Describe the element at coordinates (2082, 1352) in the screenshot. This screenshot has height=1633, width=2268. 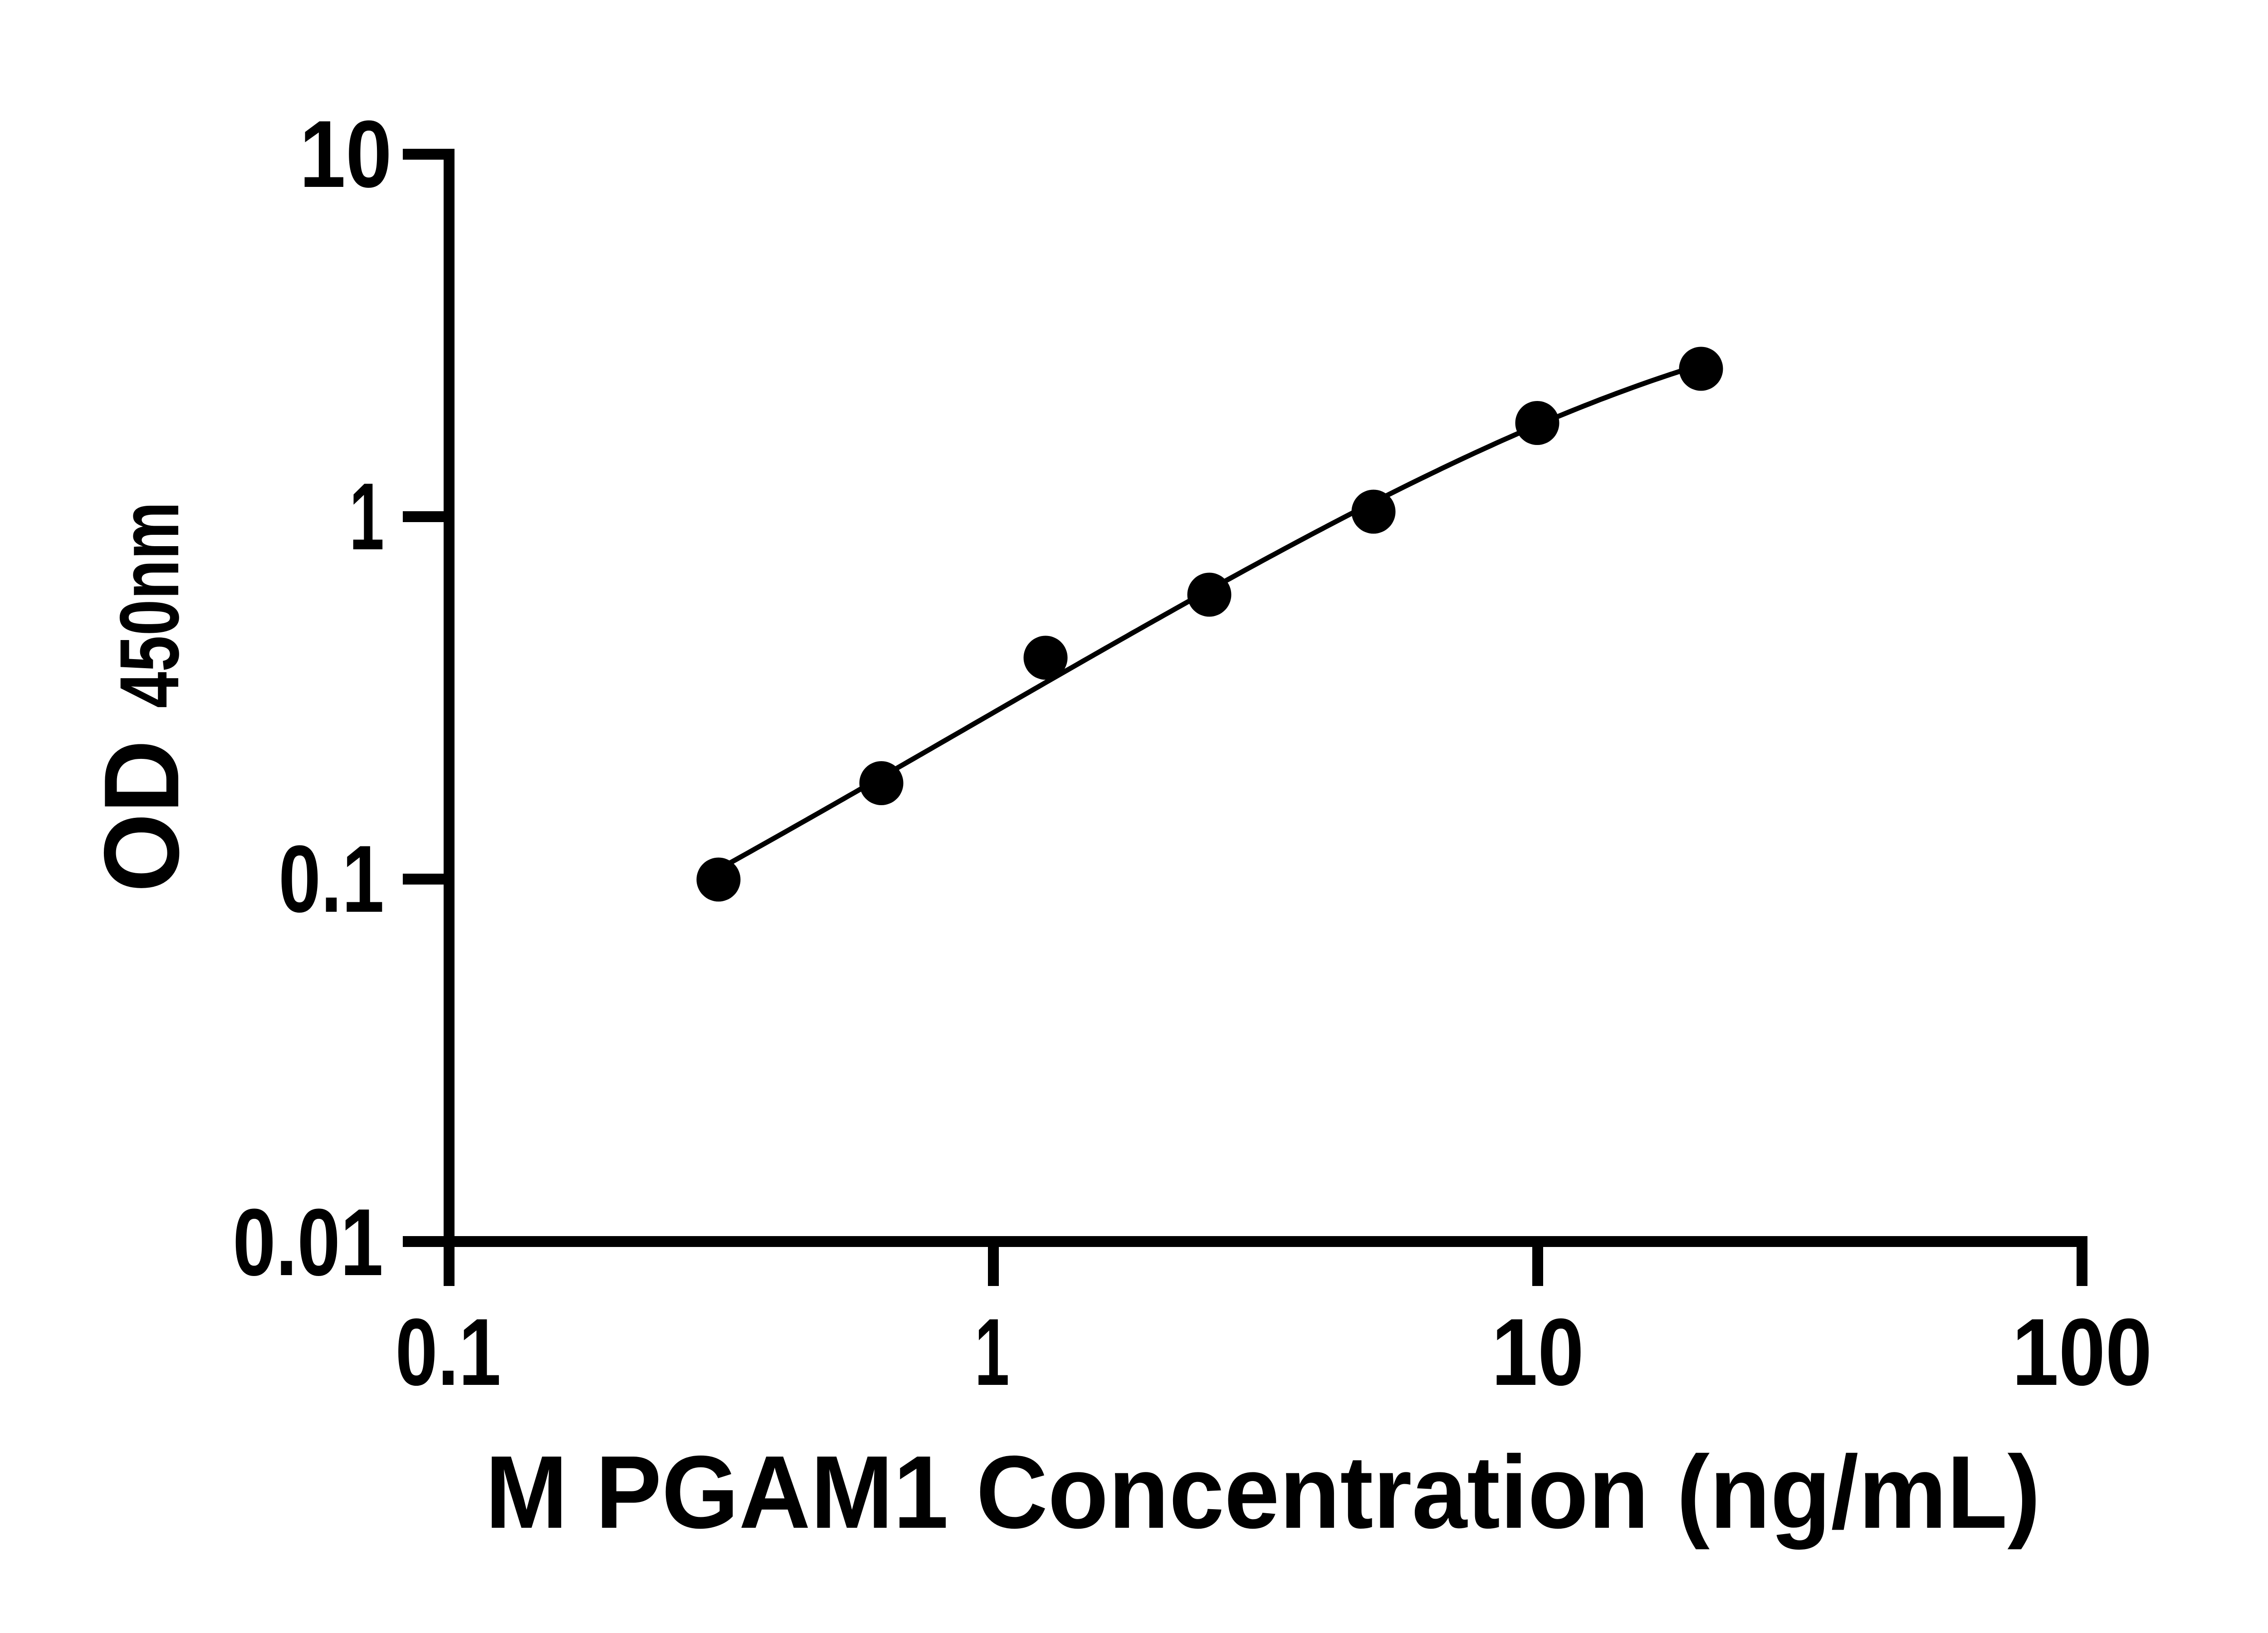
I see `svg-text: 100` at that location.